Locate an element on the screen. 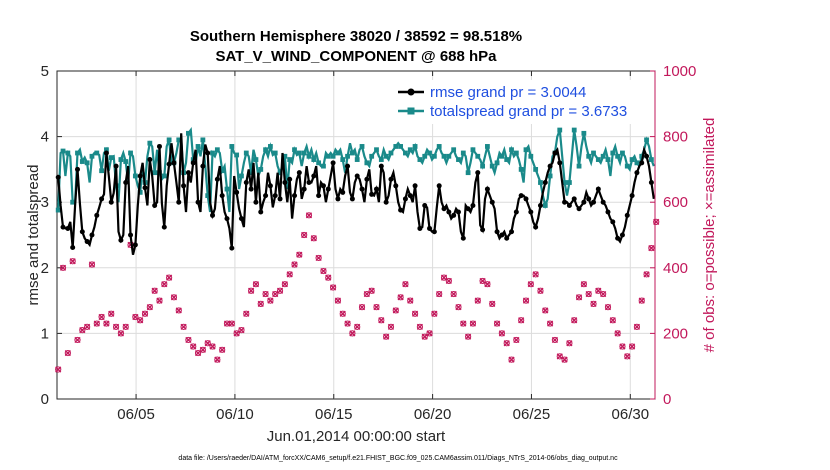 This screenshot has width=830, height=470. legend-marker-totalspread is located at coordinates (411, 111).